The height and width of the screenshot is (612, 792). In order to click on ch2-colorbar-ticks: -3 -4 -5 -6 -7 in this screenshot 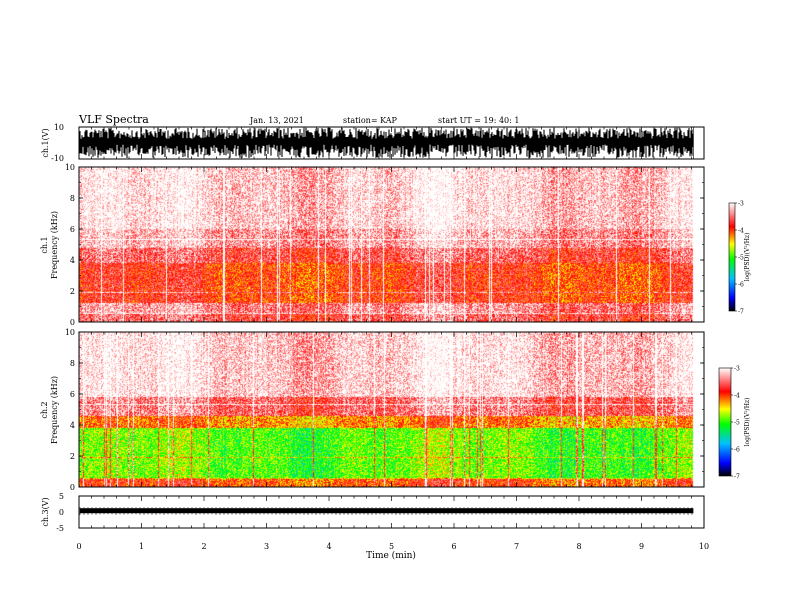, I will do `click(735, 423)`.